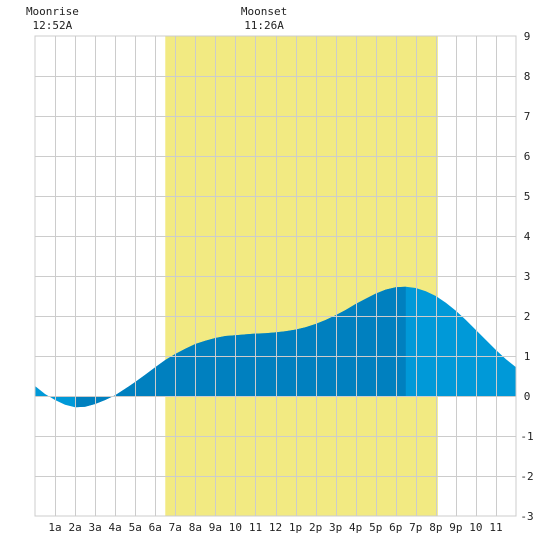 This screenshot has height=550, width=550. Describe the element at coordinates (455, 527) in the screenshot. I see `x-tick-label: 9p` at that location.